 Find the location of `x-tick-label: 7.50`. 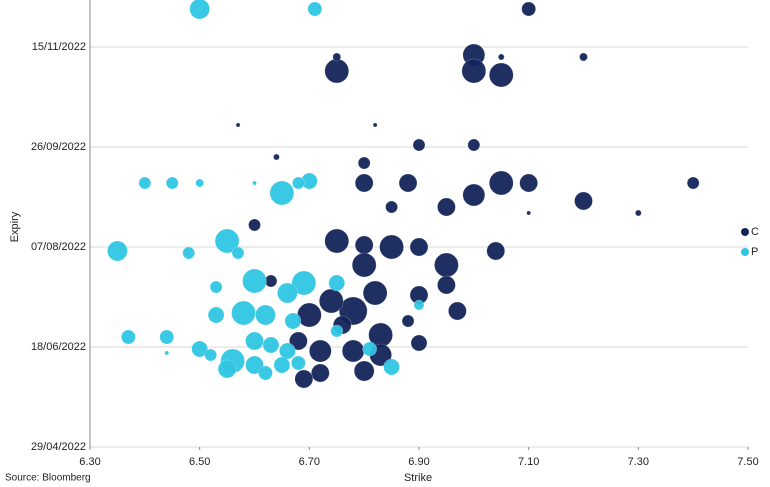

x-tick-label: 7.50 is located at coordinates (747, 462).